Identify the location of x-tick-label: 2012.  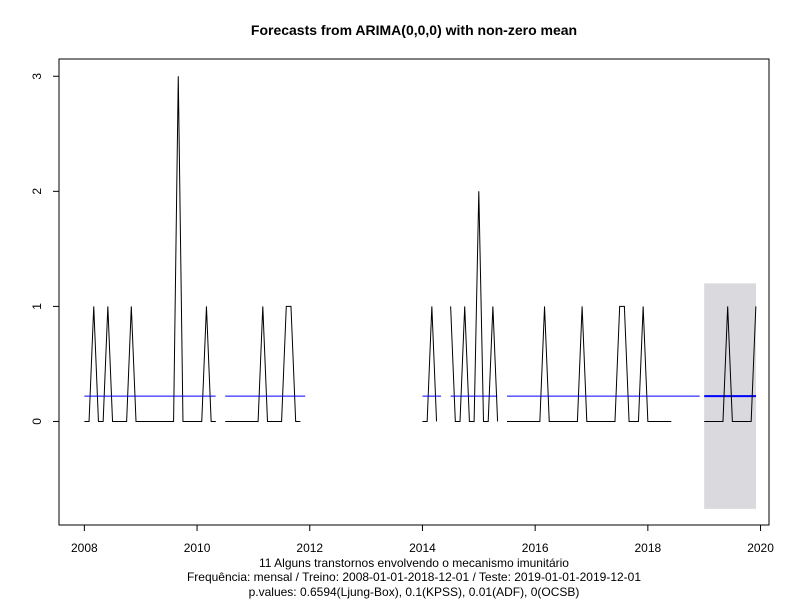
(309, 548).